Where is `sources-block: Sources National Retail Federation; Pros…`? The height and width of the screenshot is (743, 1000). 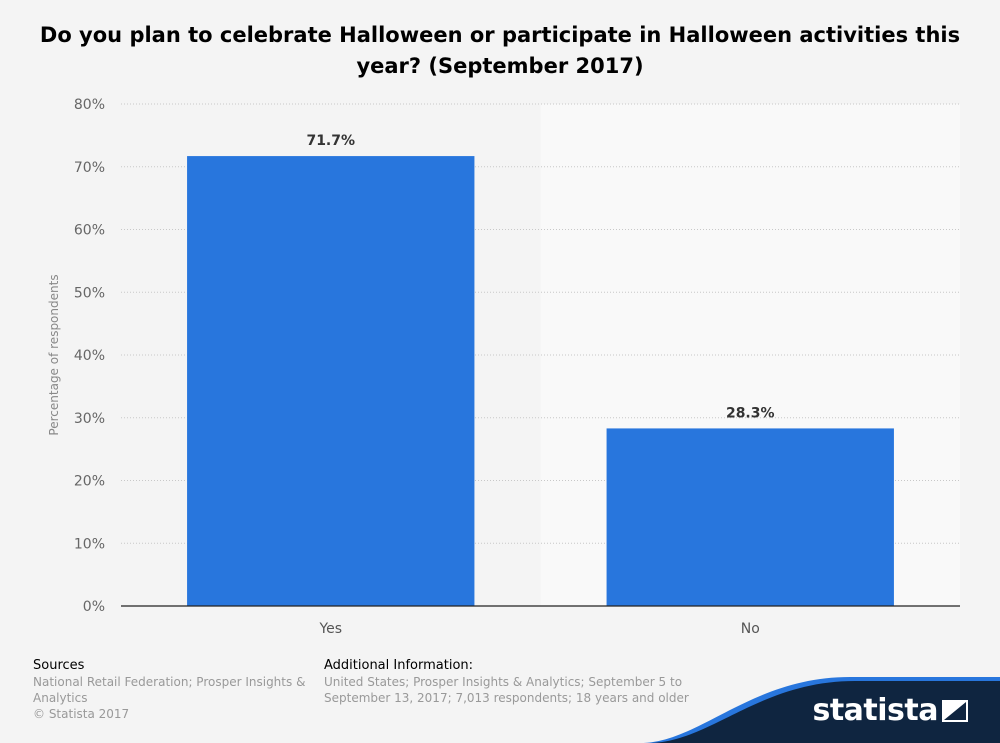 sources-block: Sources National Retail Federation; Pros… is located at coordinates (173, 689).